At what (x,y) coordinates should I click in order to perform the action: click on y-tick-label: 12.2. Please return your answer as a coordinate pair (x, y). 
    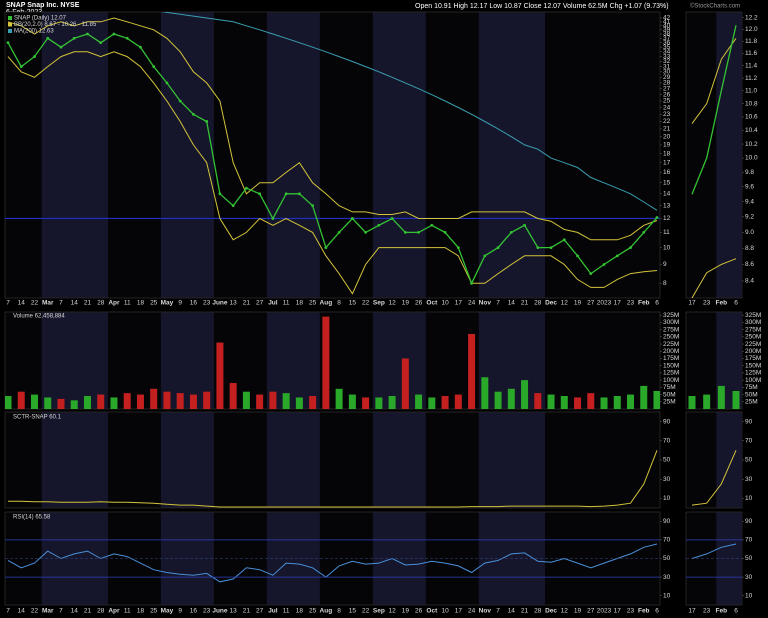
    Looking at the image, I should click on (751, 17).